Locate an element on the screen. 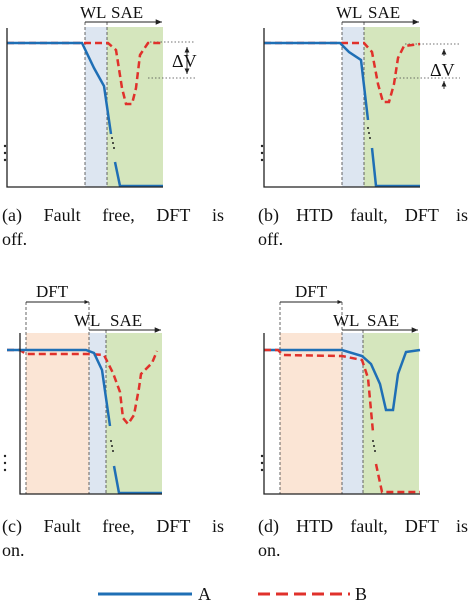  caption-c: (c) Fault free, DFT is on. is located at coordinates (113, 538).